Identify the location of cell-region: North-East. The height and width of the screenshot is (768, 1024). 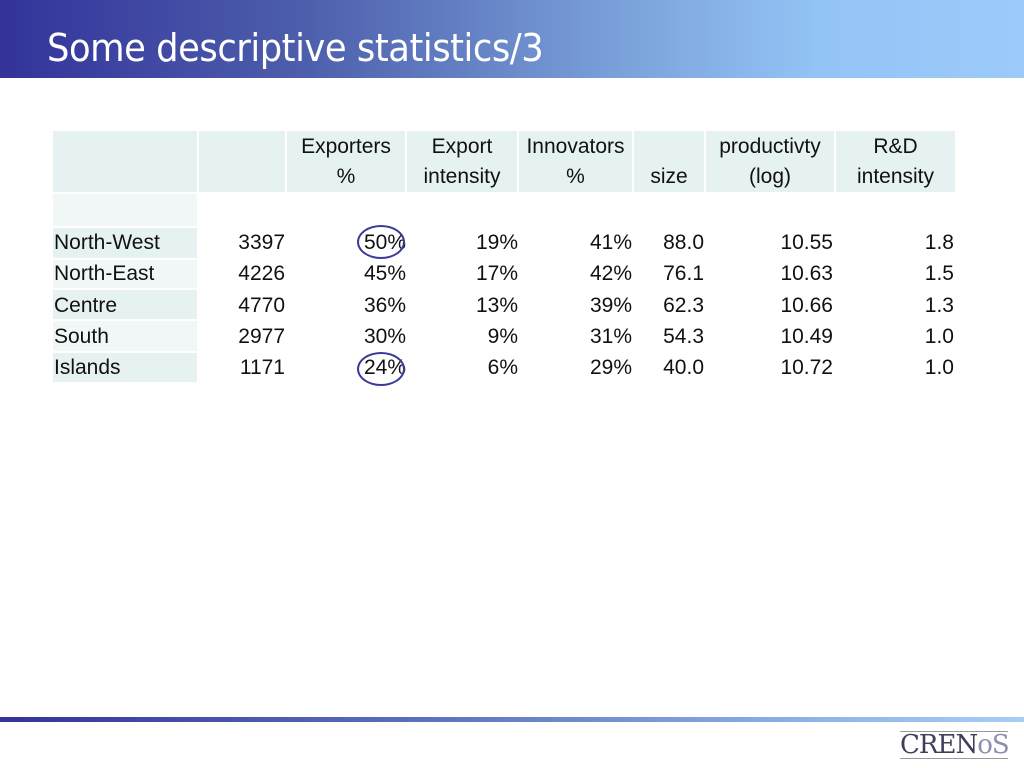
(104, 273).